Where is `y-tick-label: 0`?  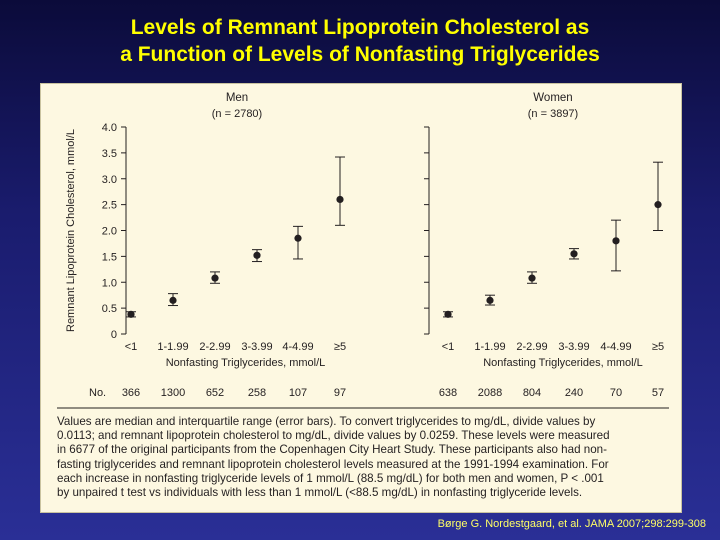 y-tick-label: 0 is located at coordinates (114, 335).